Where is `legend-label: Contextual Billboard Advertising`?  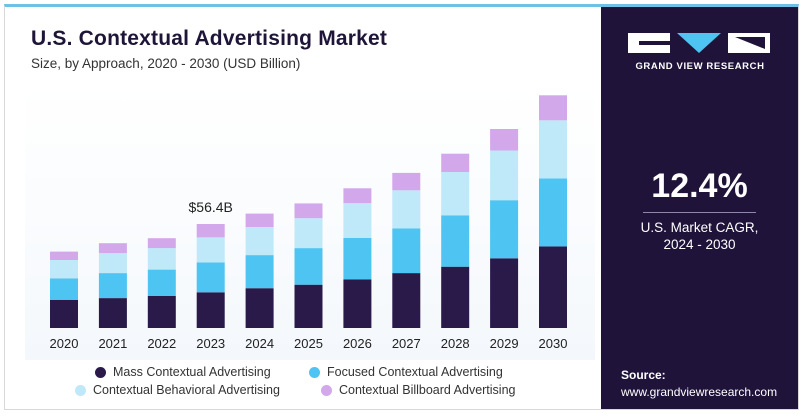
legend-label: Contextual Billboard Advertising is located at coordinates (427, 390).